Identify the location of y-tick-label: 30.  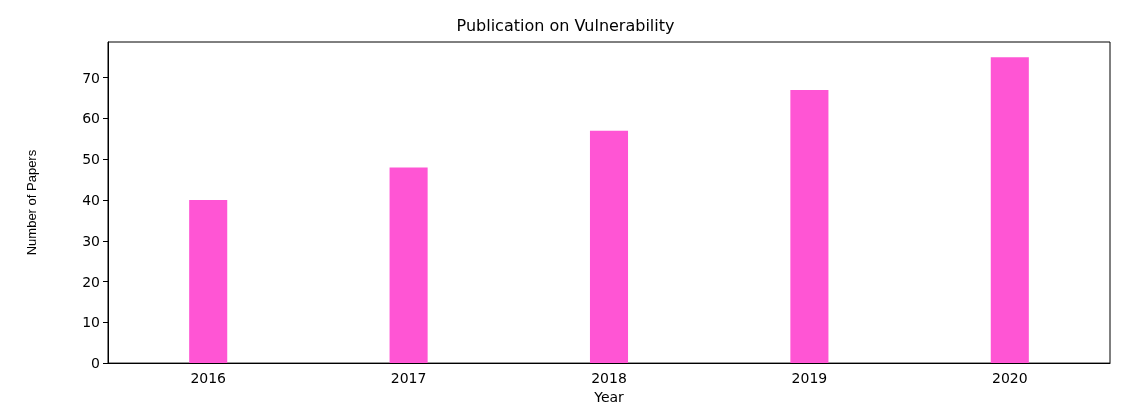
(91, 240).